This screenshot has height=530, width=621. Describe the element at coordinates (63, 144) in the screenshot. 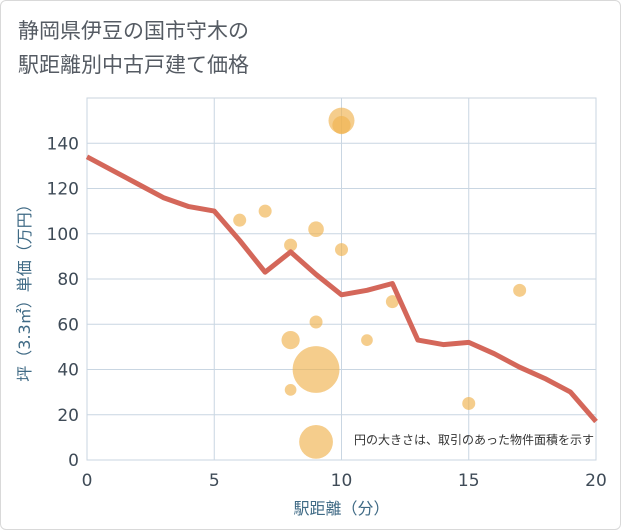

I see `y-tick-label: 140` at that location.